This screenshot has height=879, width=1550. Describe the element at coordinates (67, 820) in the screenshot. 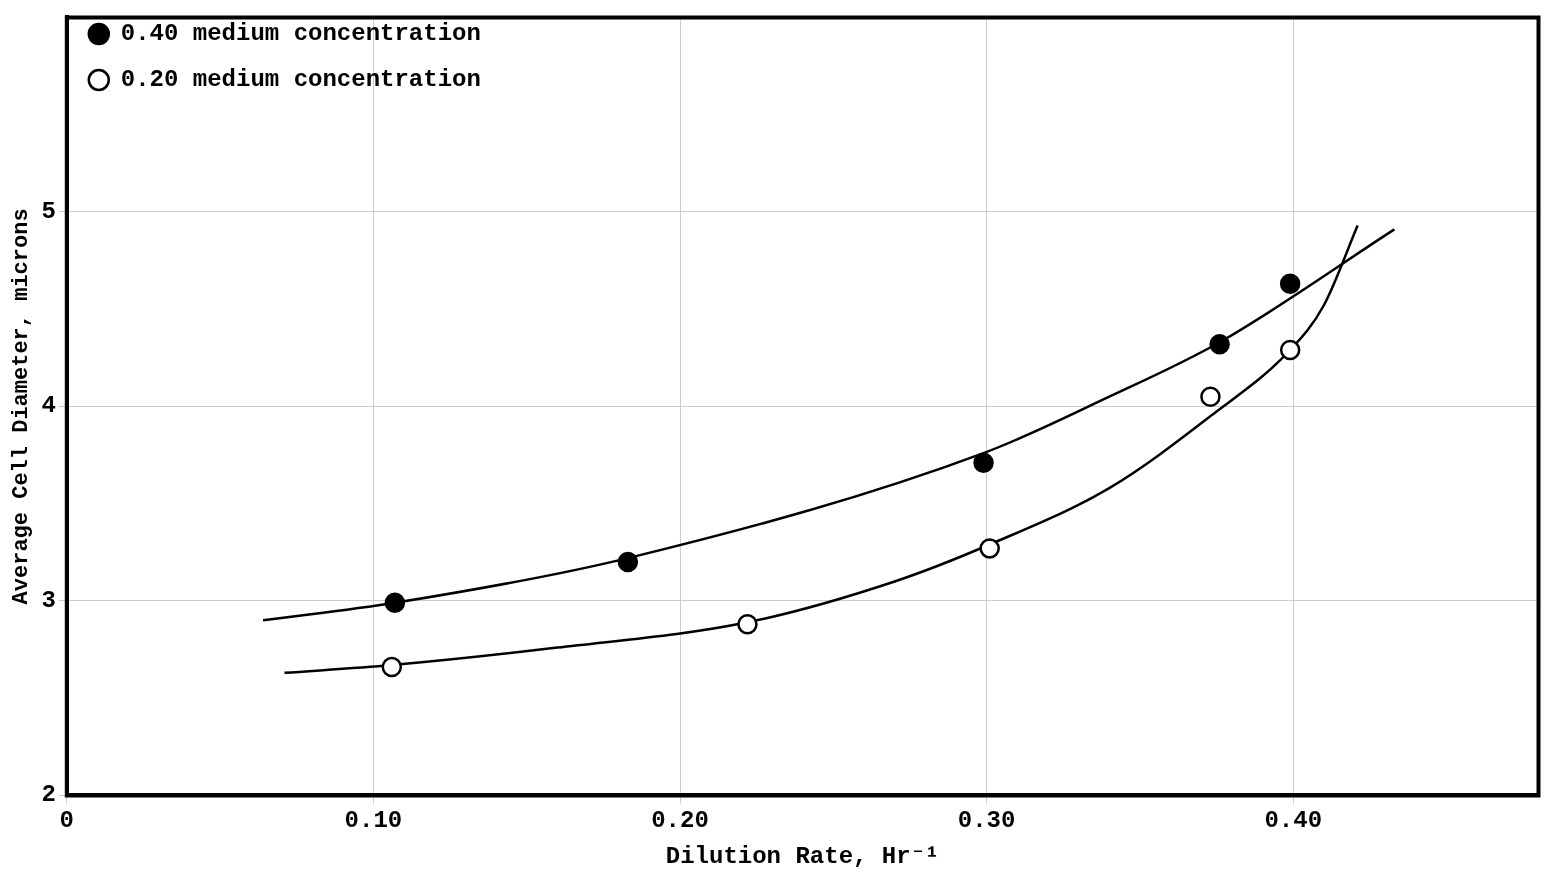

I see `x-tick-label: 0` at that location.